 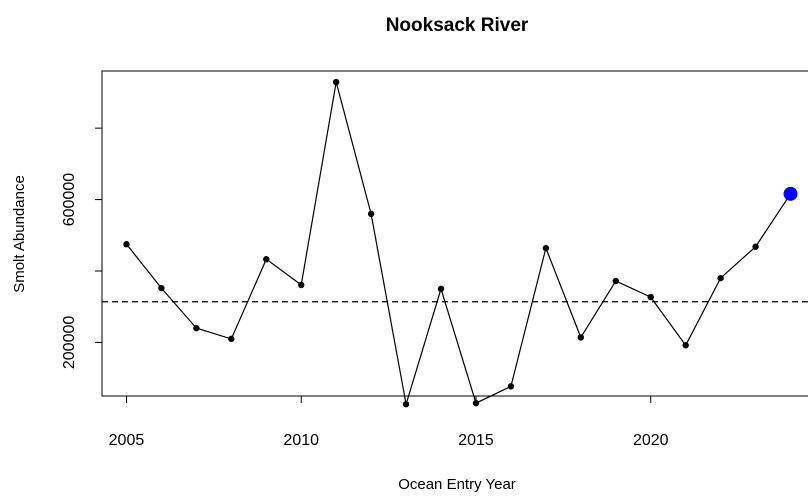 What do you see at coordinates (457, 25) in the screenshot?
I see `chart-title: Nooksack River` at bounding box center [457, 25].